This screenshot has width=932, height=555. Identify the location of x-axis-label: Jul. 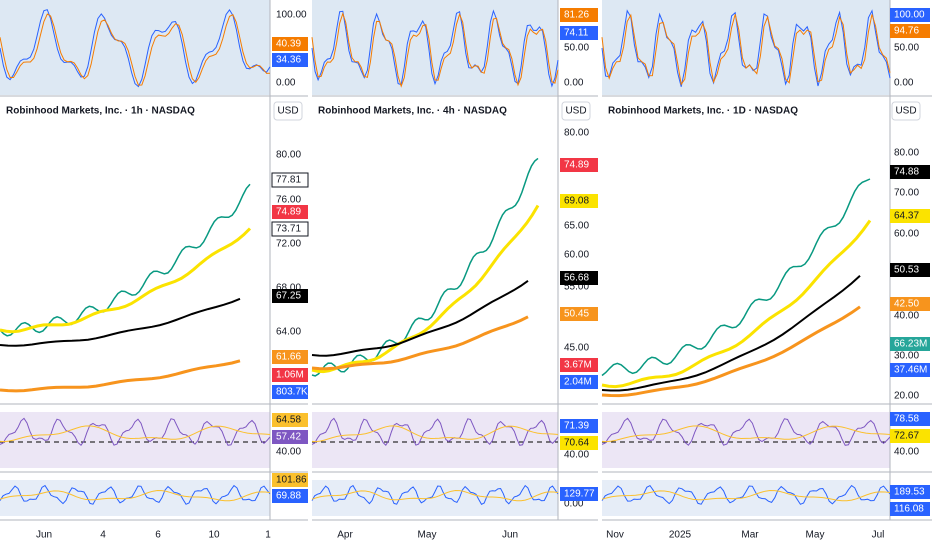
(878, 535).